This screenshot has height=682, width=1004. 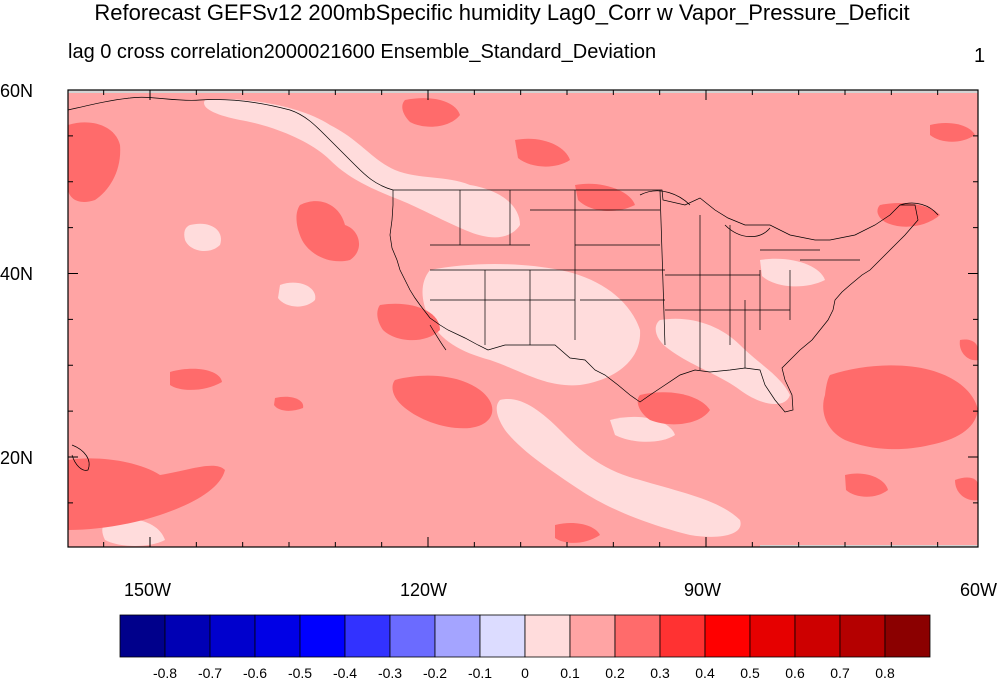 I want to click on colorbar-tick-label: -0.1, so click(x=480, y=673).